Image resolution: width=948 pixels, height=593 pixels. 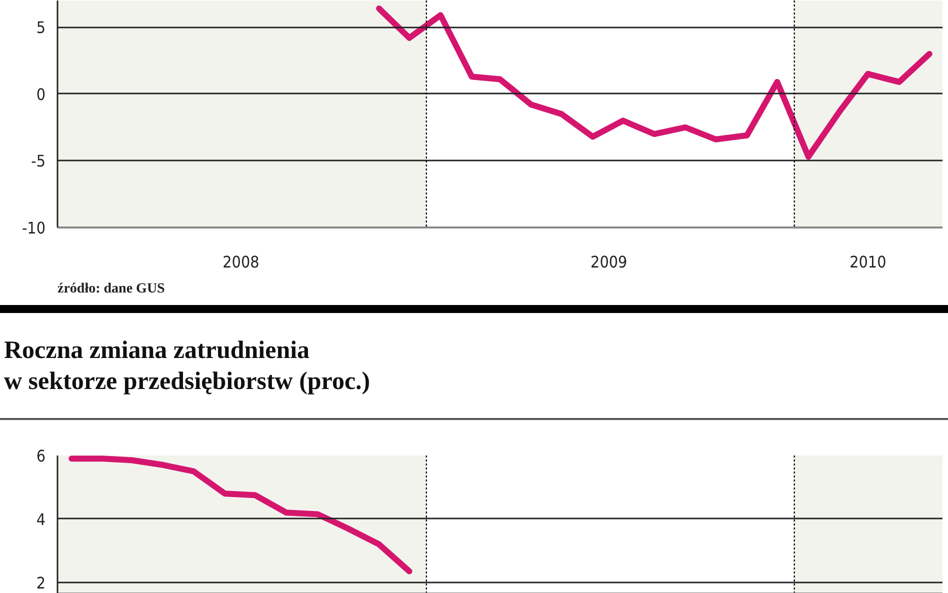 I want to click on y-tick-label: -5, so click(x=38, y=161).